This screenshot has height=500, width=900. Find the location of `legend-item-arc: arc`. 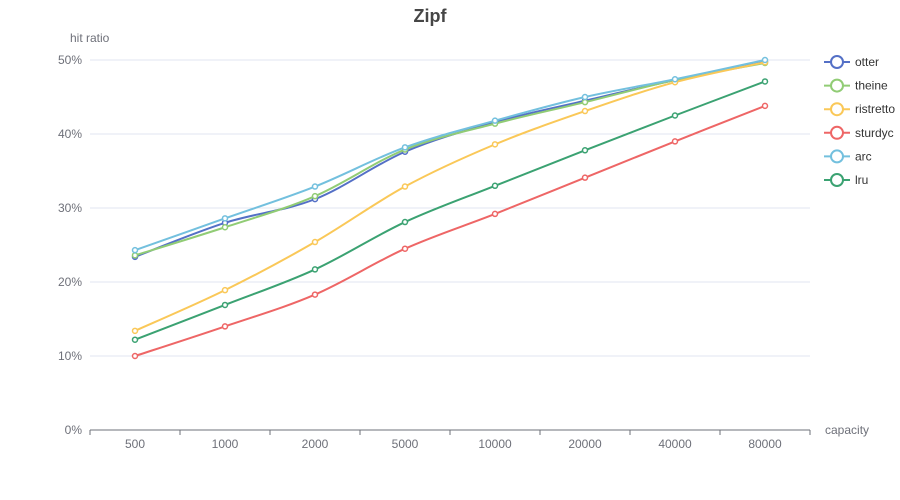

legend-item-arc: arc is located at coordinates (848, 156).